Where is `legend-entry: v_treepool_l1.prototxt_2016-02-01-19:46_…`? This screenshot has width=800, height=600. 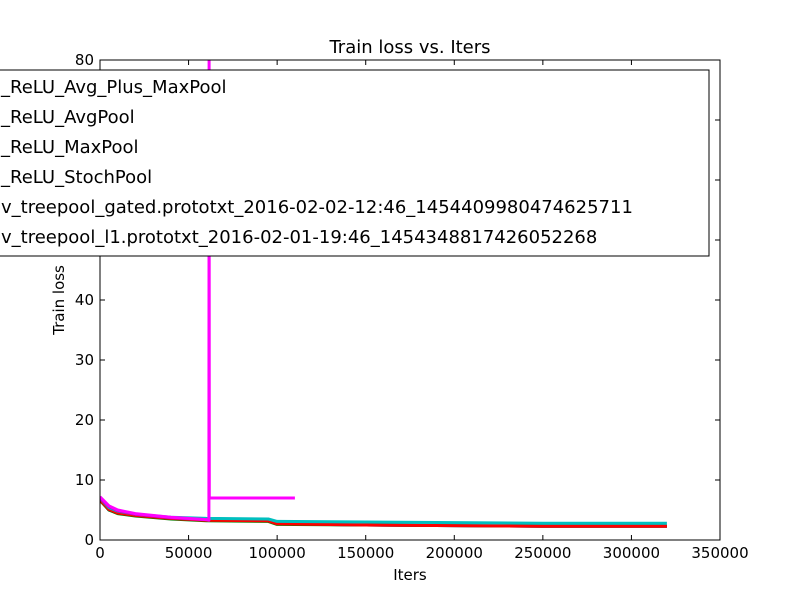 legend-entry: v_treepool_l1.prototxt_2016-02-01-19:46_… is located at coordinates (299, 237).